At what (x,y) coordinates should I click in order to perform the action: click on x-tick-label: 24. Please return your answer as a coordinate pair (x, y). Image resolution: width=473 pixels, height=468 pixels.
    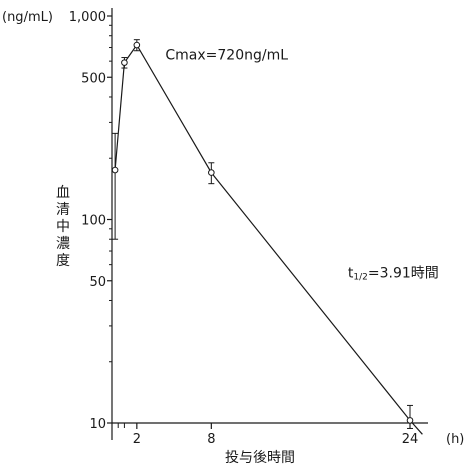
    Looking at the image, I should click on (410, 439).